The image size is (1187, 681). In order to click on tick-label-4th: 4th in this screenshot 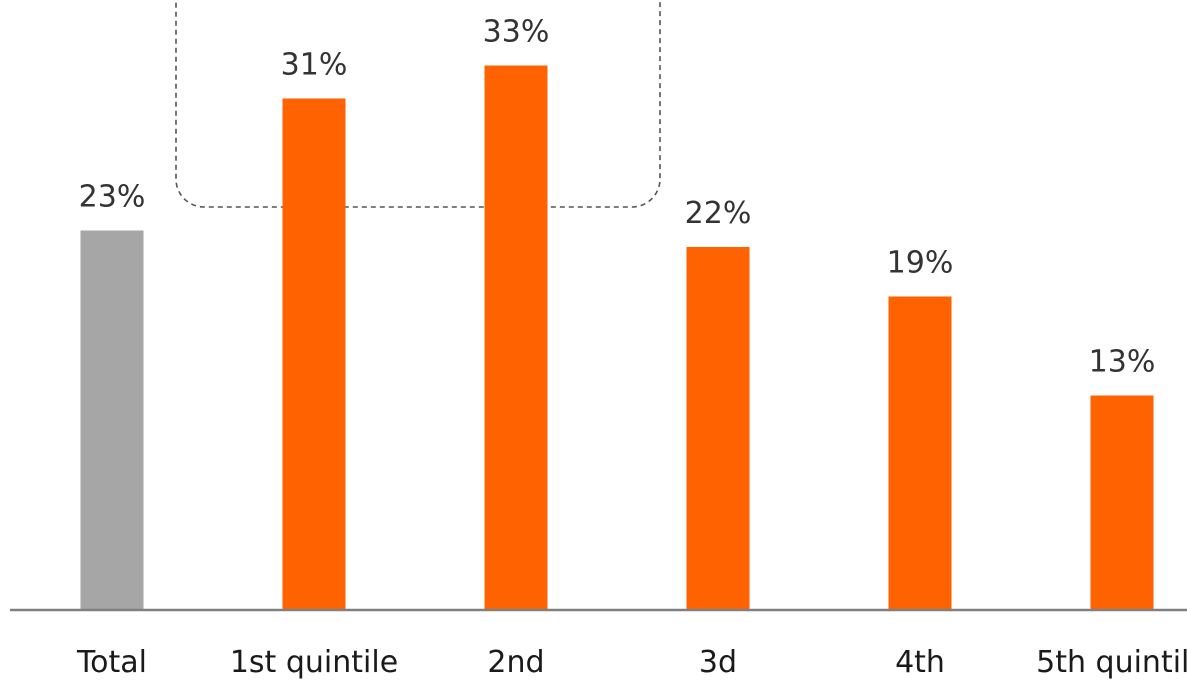, I will do `click(920, 662)`.